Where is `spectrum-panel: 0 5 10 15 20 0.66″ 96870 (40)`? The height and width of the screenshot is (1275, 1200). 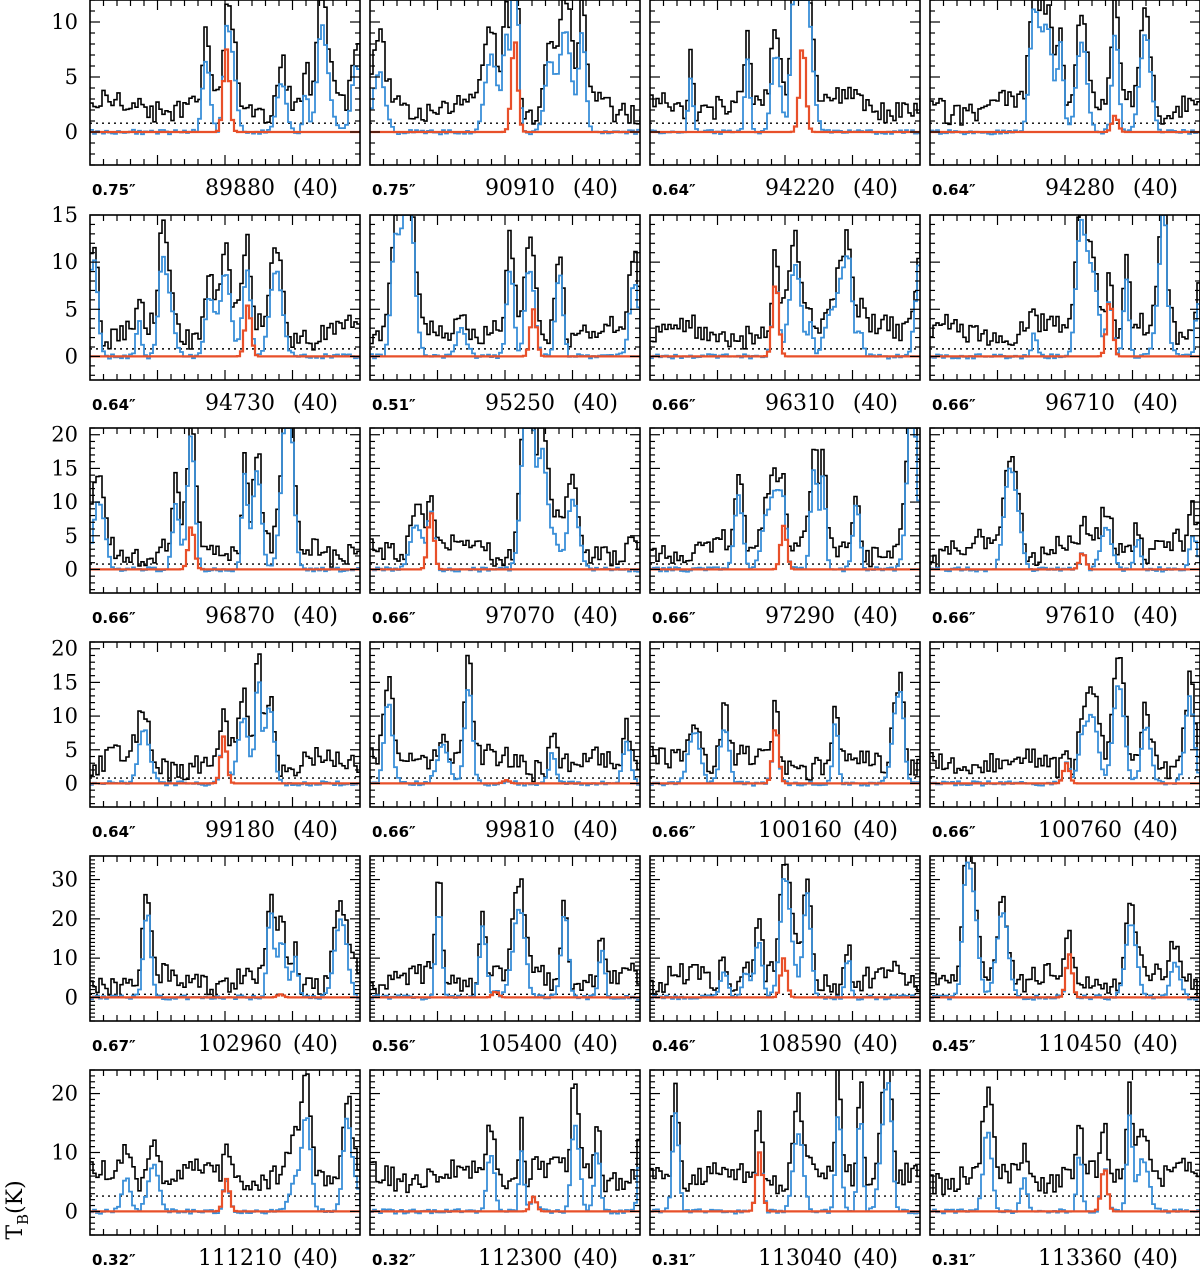 spectrum-panel: 0 5 10 15 20 0.66″ 96870 (40) is located at coordinates (206, 526).